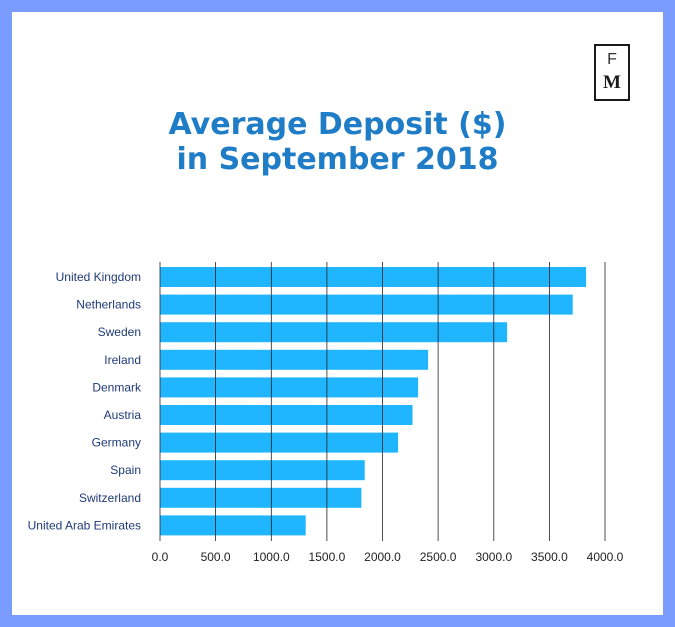  What do you see at coordinates (98, 277) in the screenshot?
I see `category-label: United Kingdom` at bounding box center [98, 277].